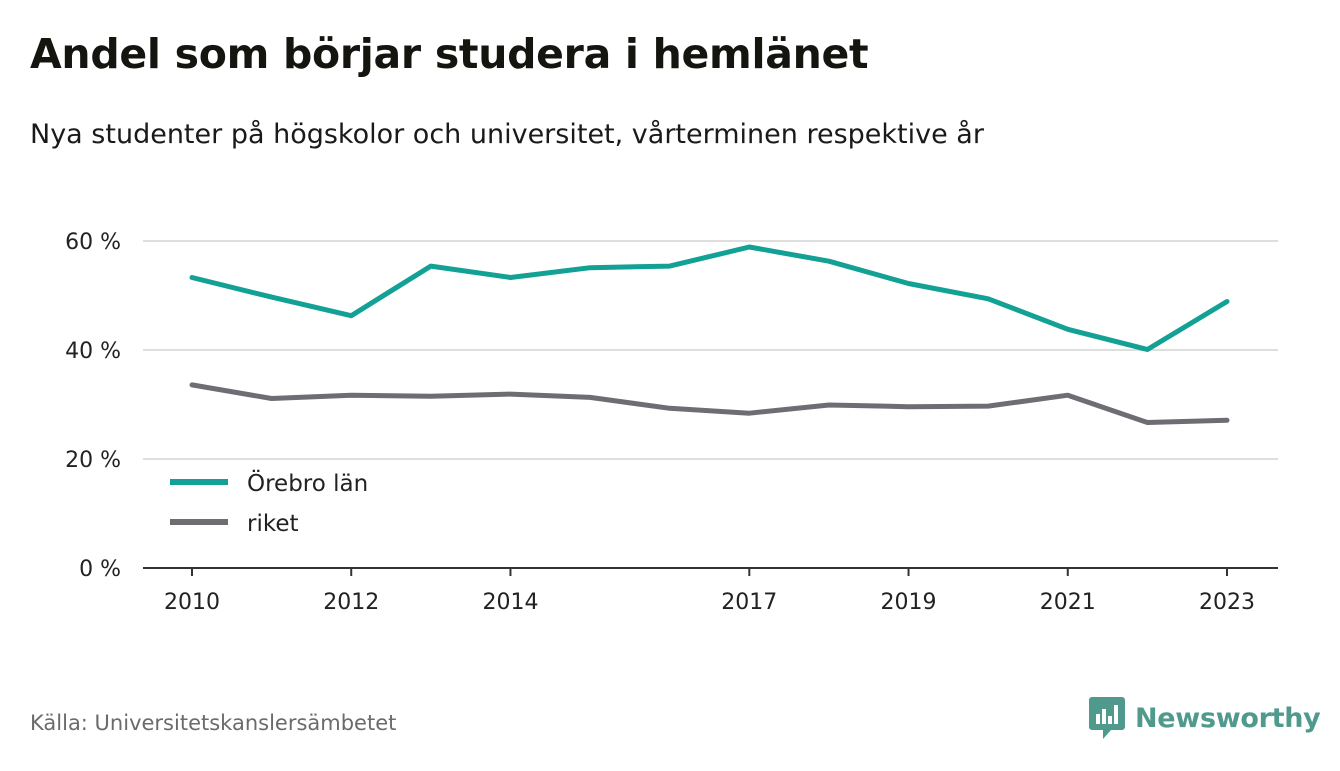 The image size is (1340, 771). What do you see at coordinates (192, 602) in the screenshot?
I see `x-tick-label: 2010` at bounding box center [192, 602].